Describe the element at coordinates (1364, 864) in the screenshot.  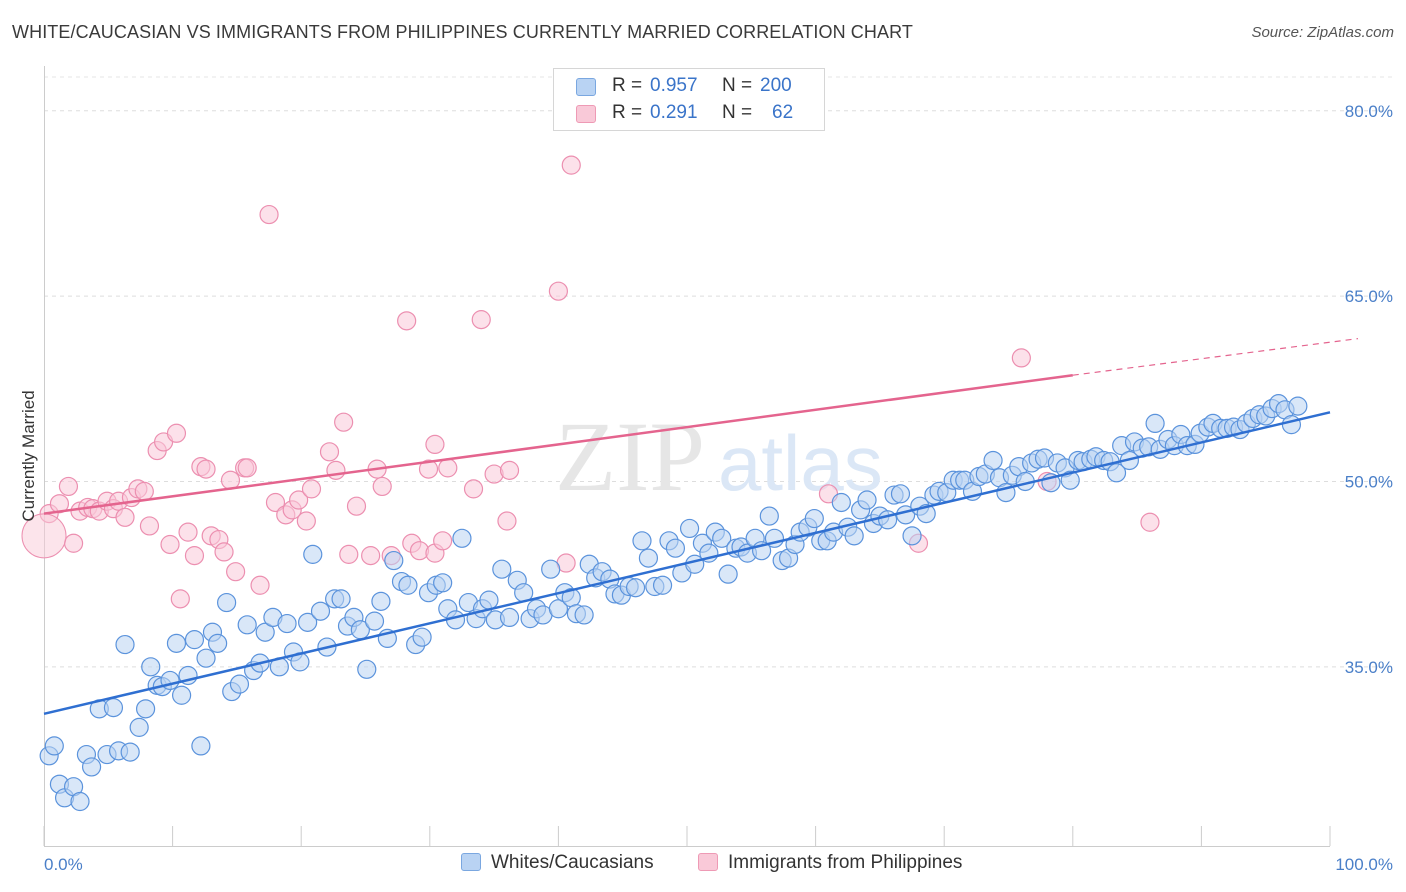
I see `x-tick-label-max: 100.0%` at that location.